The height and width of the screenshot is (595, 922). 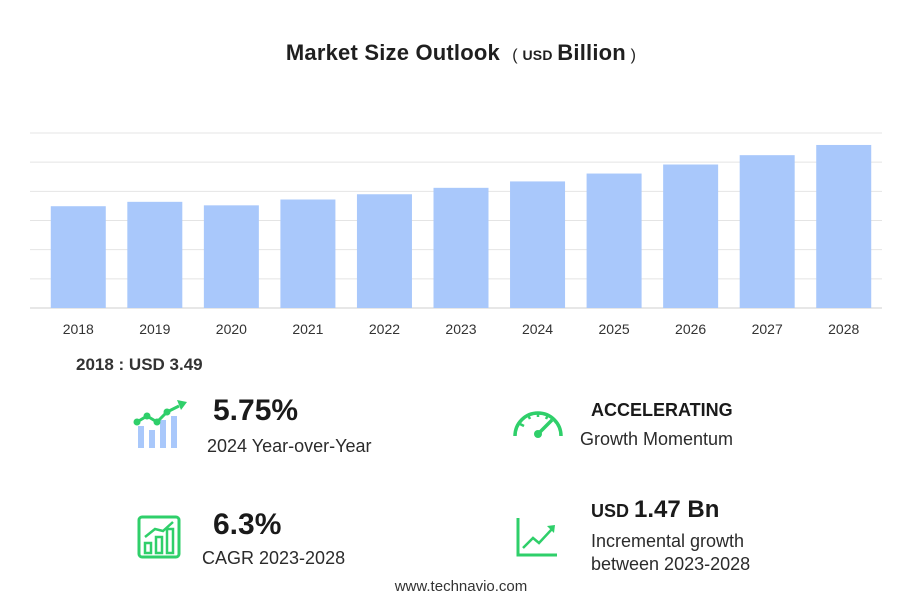 What do you see at coordinates (461, 586) in the screenshot?
I see `source-footer: www.technavio.com` at bounding box center [461, 586].